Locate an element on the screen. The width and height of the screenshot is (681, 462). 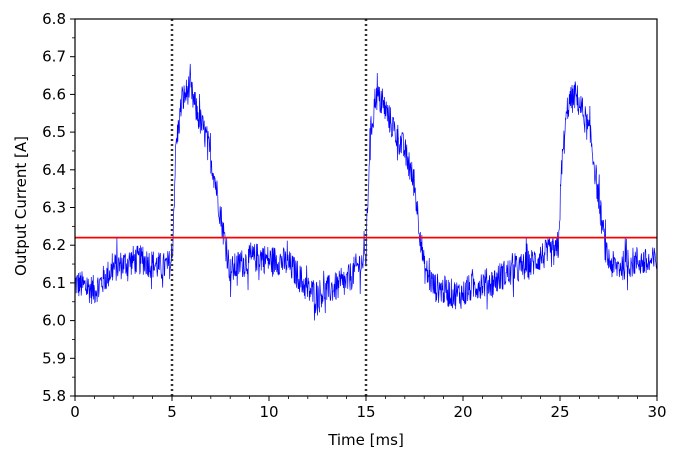
y-tick-label: 6.5 is located at coordinates (54, 132).